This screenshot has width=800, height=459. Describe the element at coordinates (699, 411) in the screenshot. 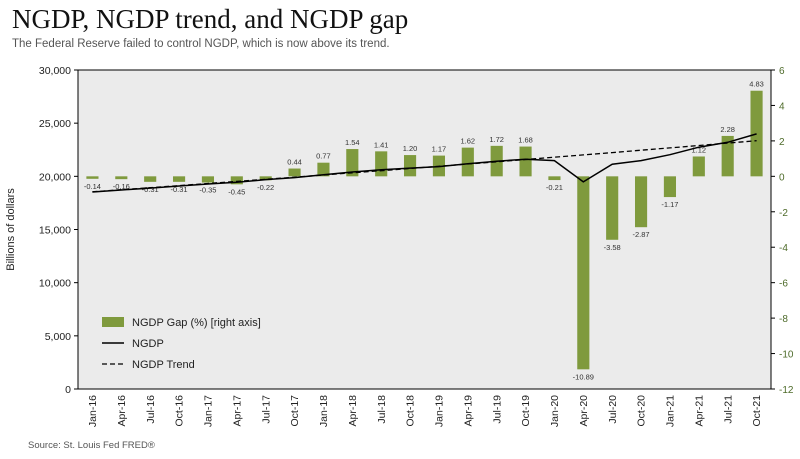

I see `x-tick-label: Apr-21` at that location.